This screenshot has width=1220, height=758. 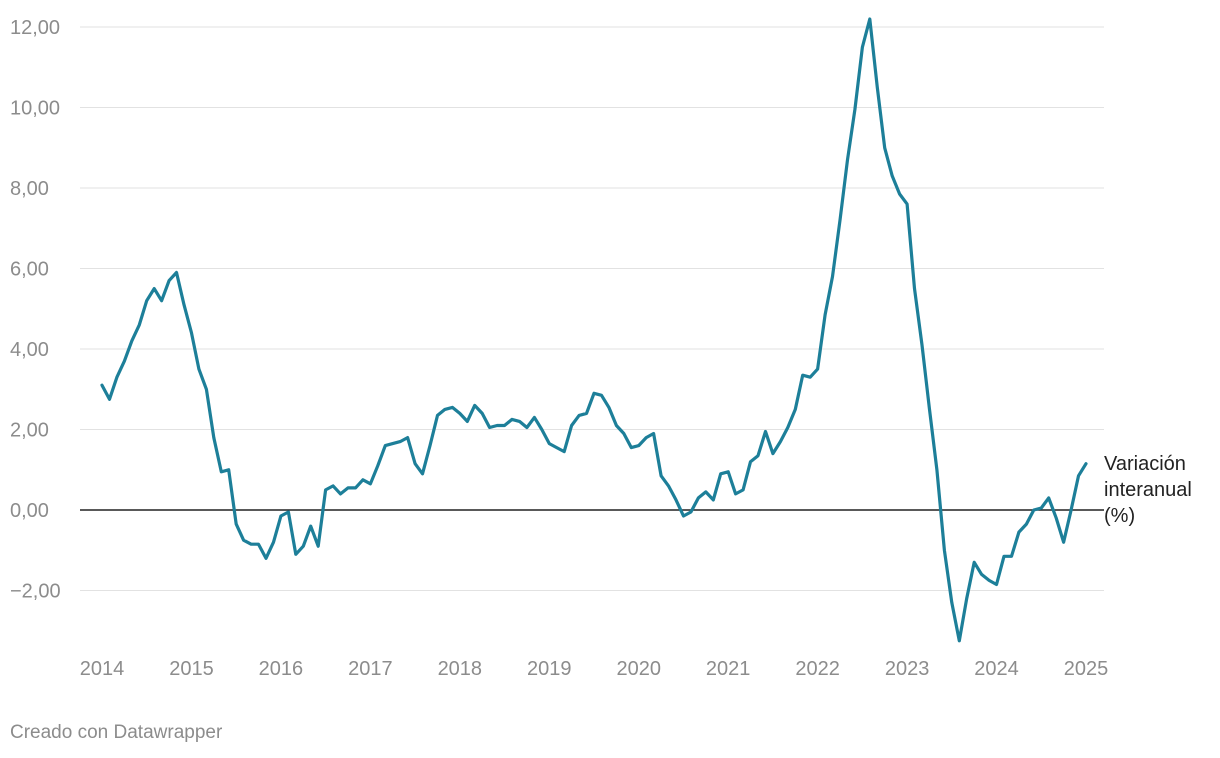 I want to click on x-tick-label: 2022, so click(x=817, y=669).